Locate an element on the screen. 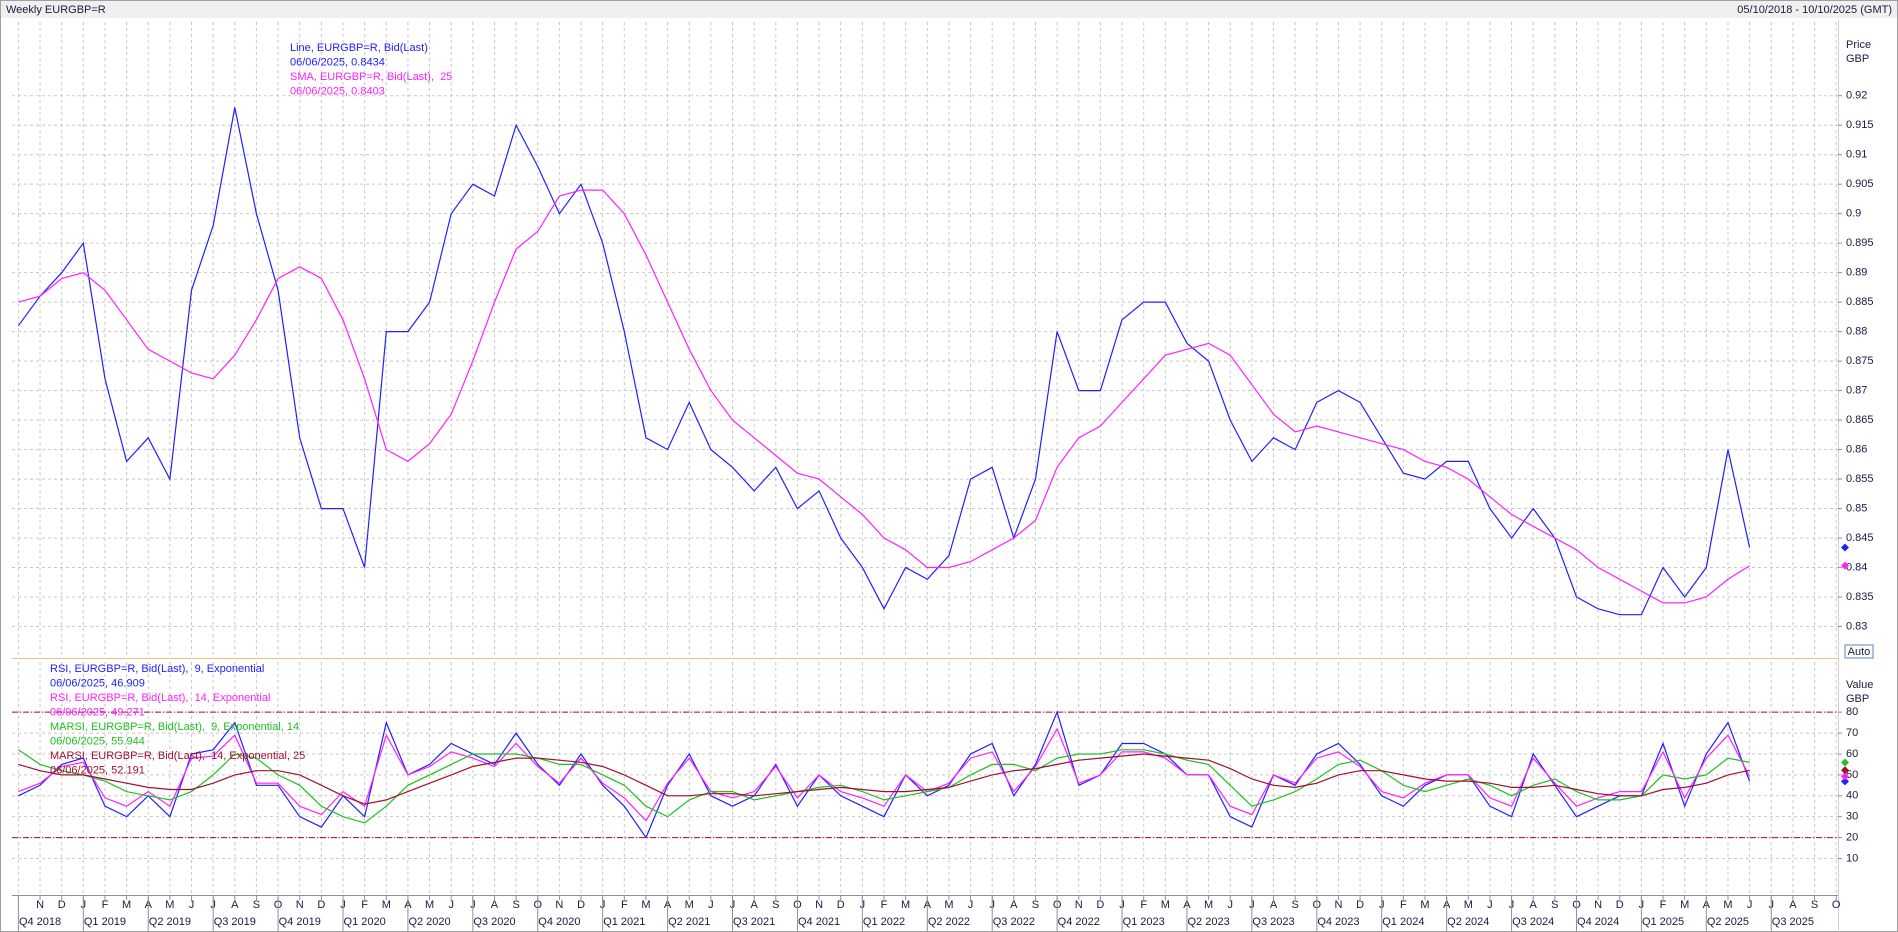  quarter-label: Q3 2019 is located at coordinates (235, 922).